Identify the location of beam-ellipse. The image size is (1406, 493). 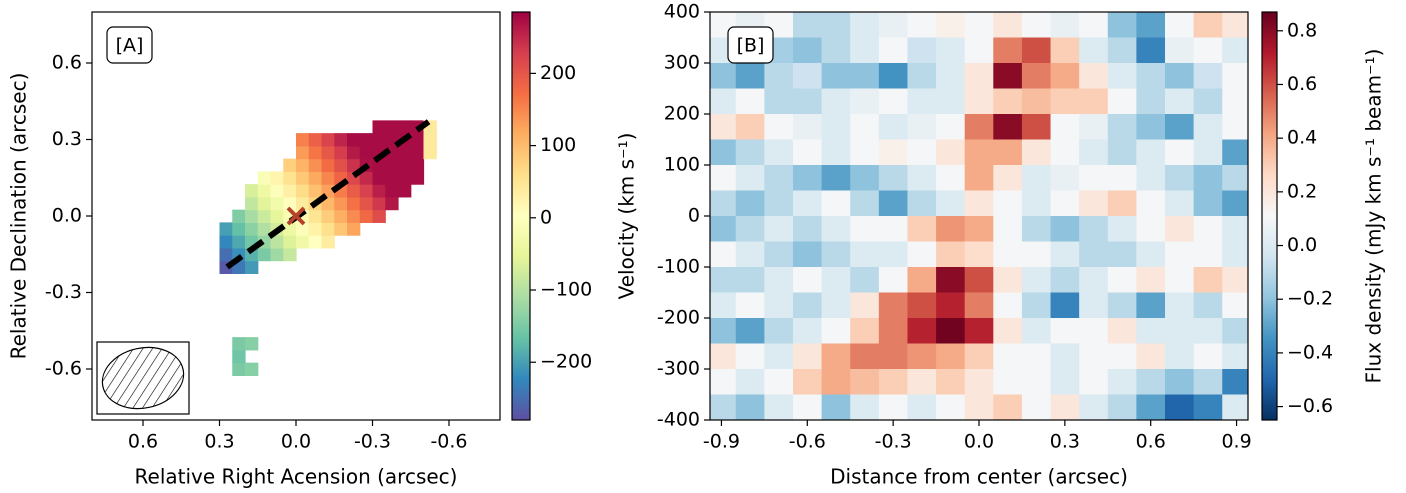
(143, 378).